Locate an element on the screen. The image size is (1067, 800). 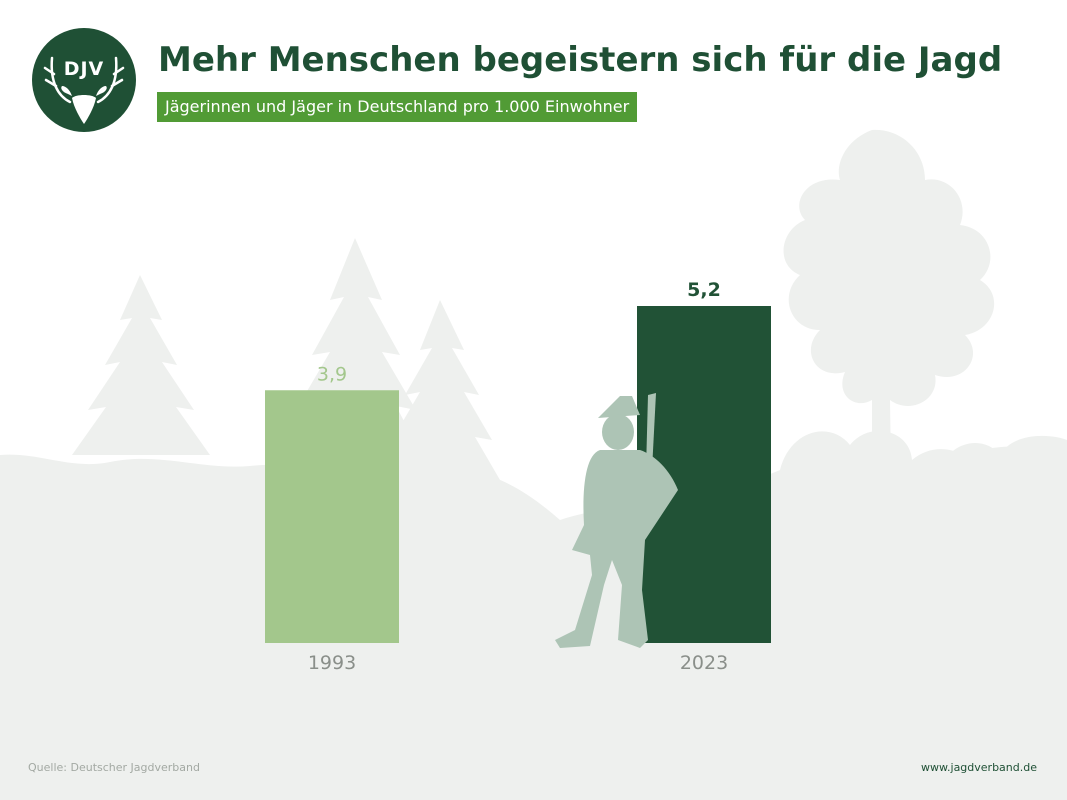
x-tick-labels-group: 1993 2023 is located at coordinates (518, 663).